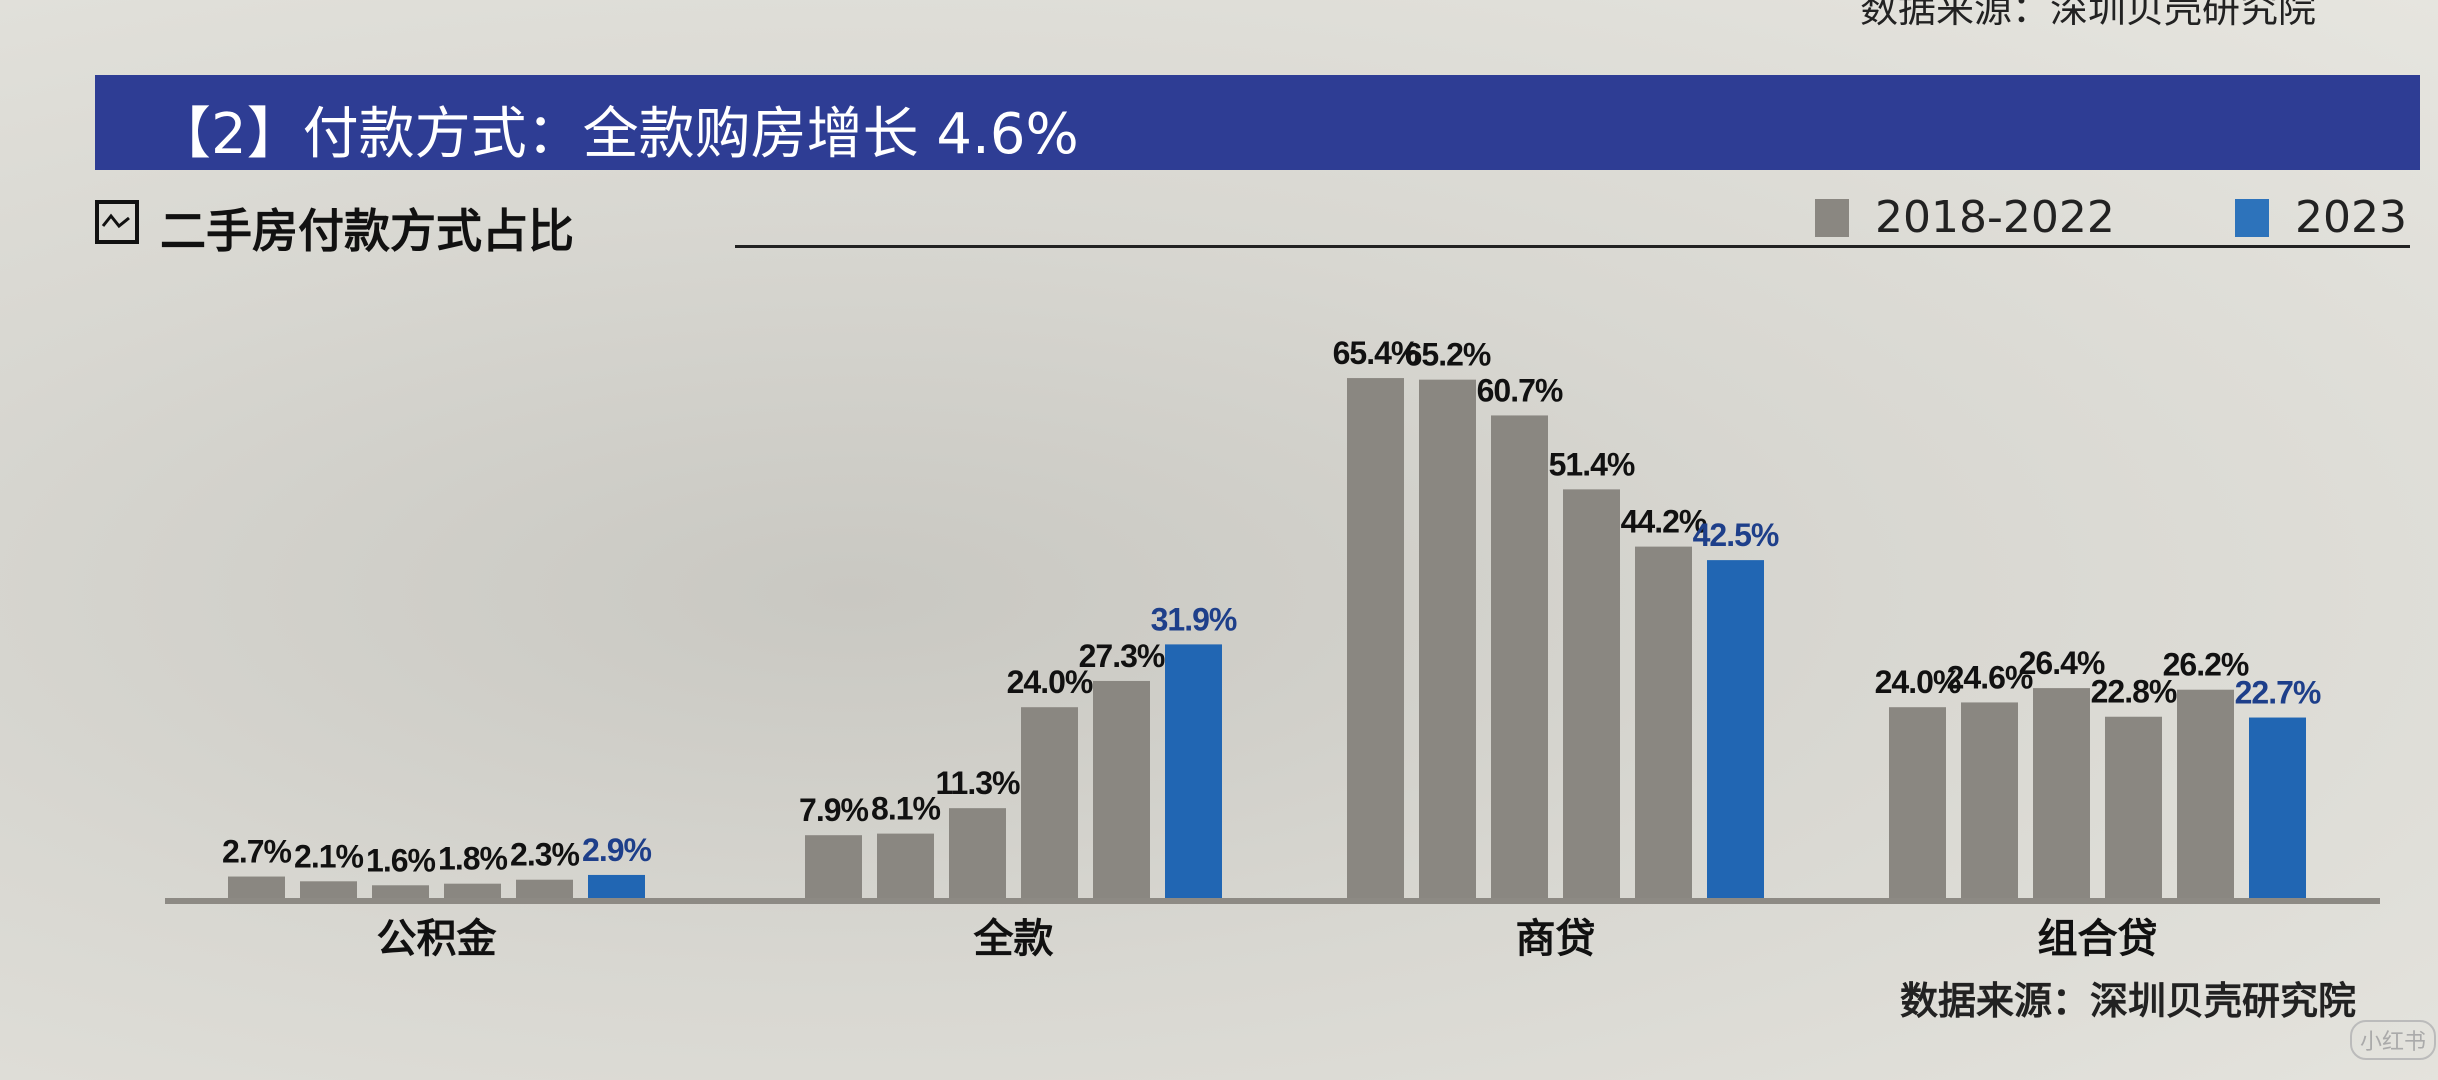  I want to click on category-label: 全款, so click(1013, 939).